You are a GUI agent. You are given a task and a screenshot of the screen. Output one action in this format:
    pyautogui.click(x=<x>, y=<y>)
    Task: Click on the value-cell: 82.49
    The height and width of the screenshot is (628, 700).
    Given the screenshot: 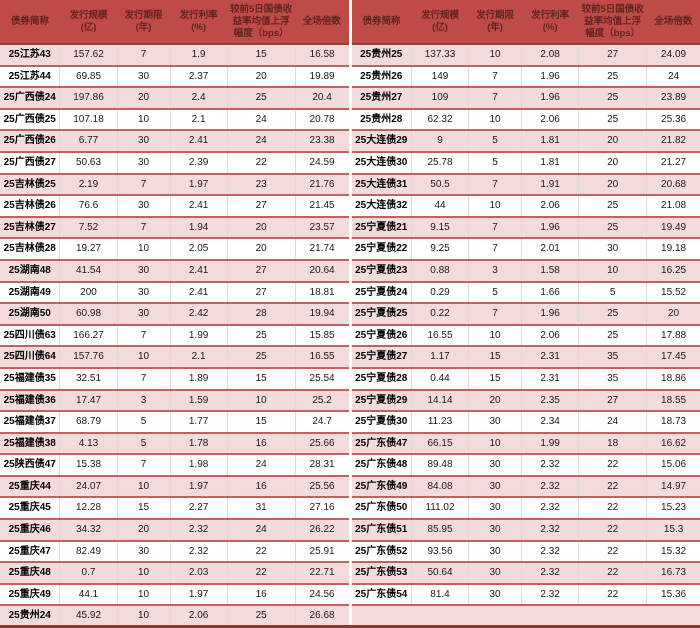 What is the action you would take?
    pyautogui.click(x=88, y=552)
    